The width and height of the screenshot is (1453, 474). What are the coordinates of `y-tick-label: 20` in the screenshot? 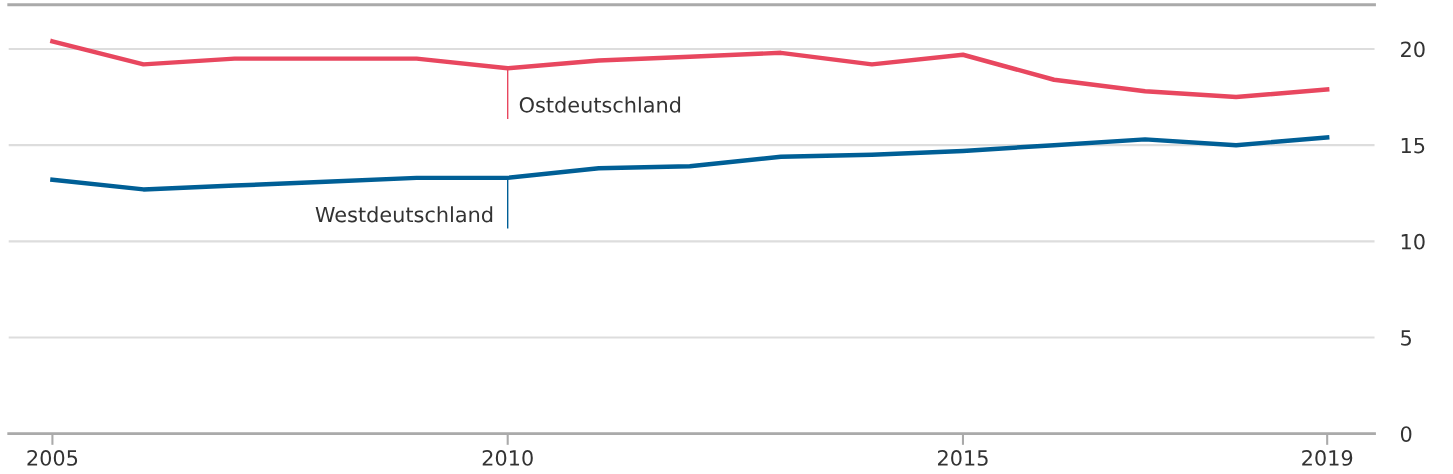 It's located at (1413, 49).